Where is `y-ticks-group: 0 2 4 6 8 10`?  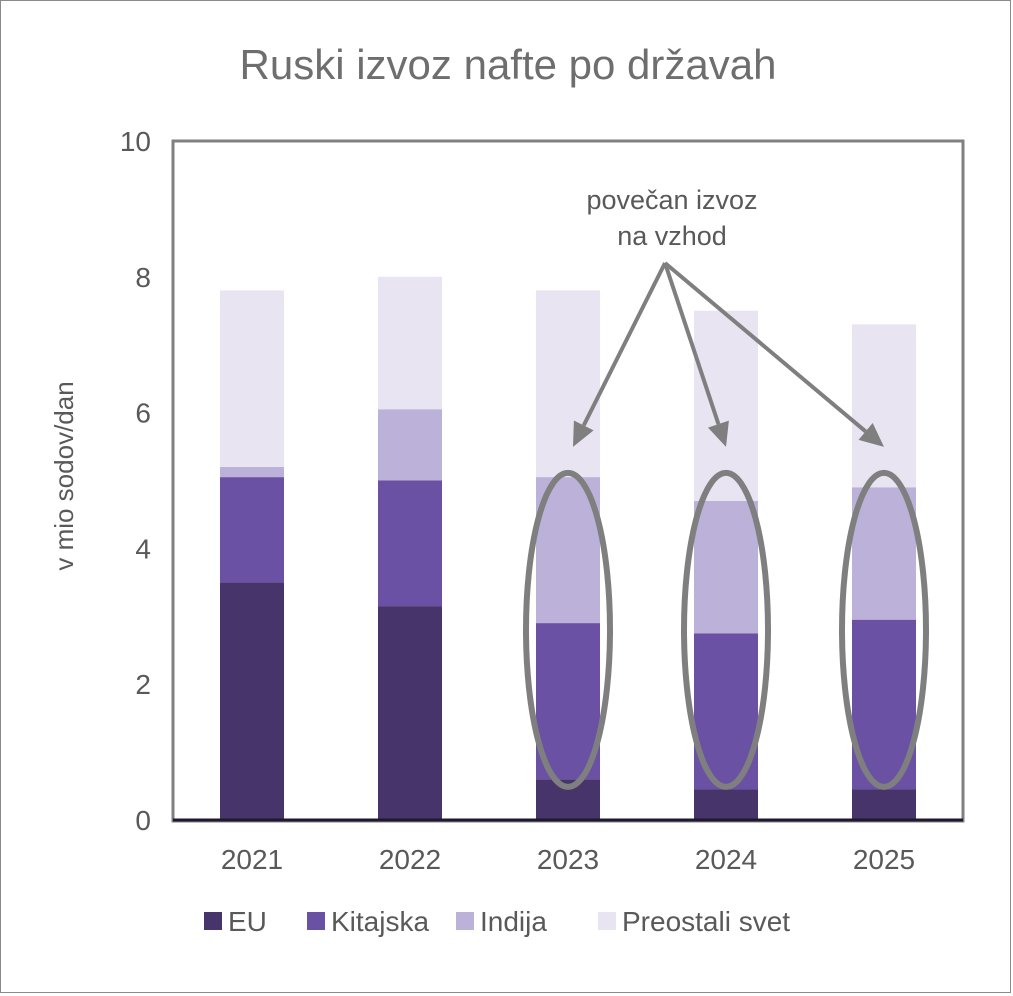
y-ticks-group: 0 2 4 6 8 10 is located at coordinates (135, 481).